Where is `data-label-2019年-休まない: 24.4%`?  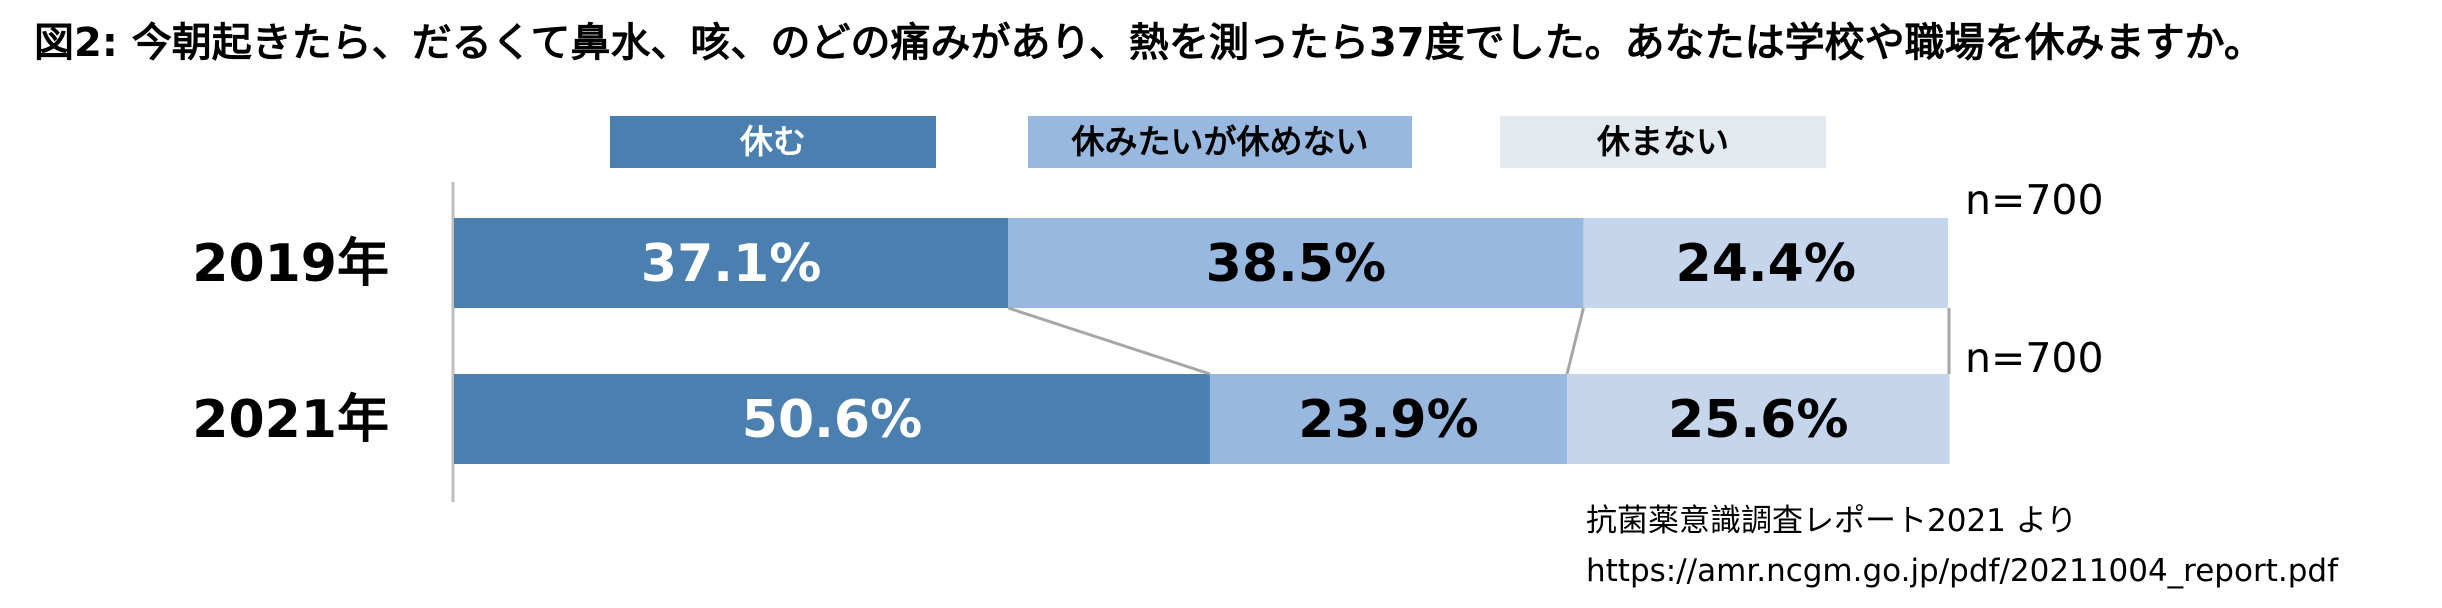
data-label-2019年-休まない: 24.4% is located at coordinates (1766, 264).